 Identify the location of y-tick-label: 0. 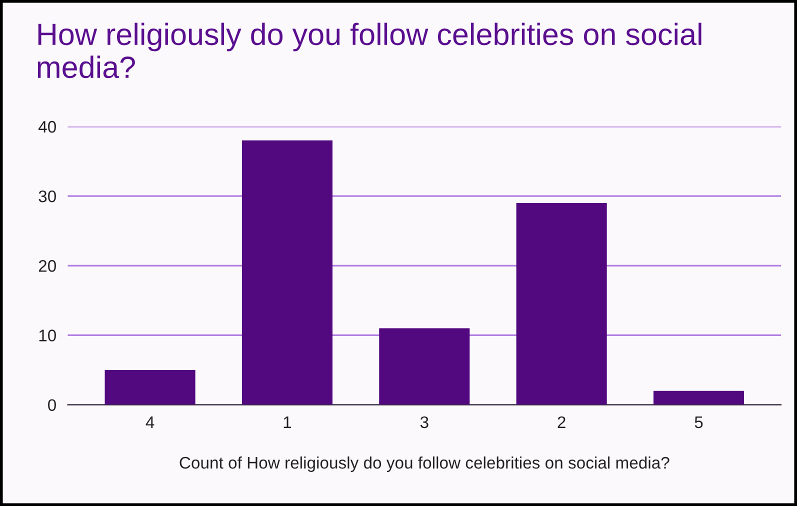
(52, 405).